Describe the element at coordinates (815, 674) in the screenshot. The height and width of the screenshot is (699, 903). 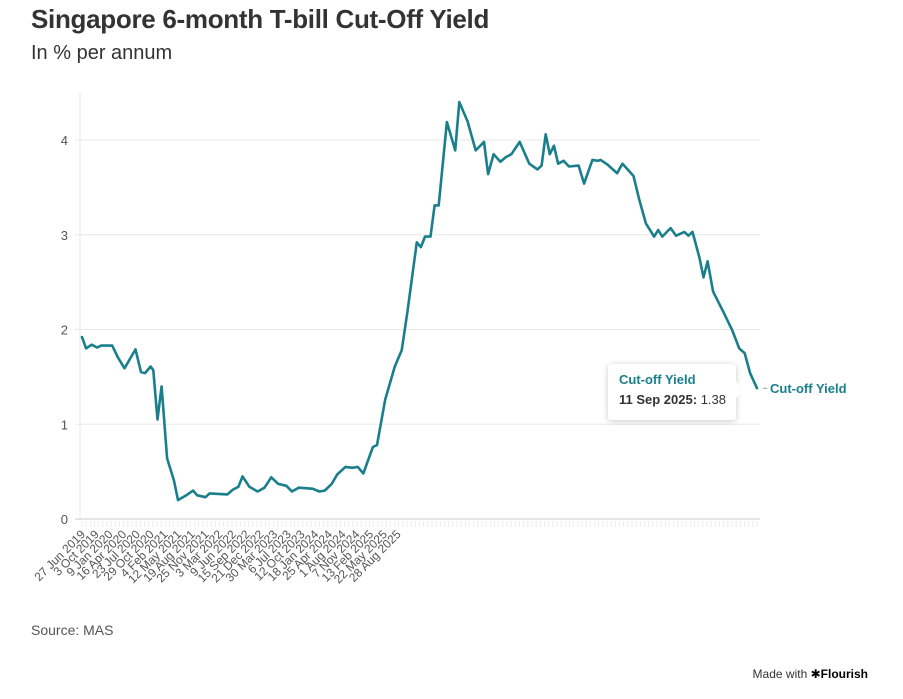
I see `asterisk-icon: ✱` at that location.